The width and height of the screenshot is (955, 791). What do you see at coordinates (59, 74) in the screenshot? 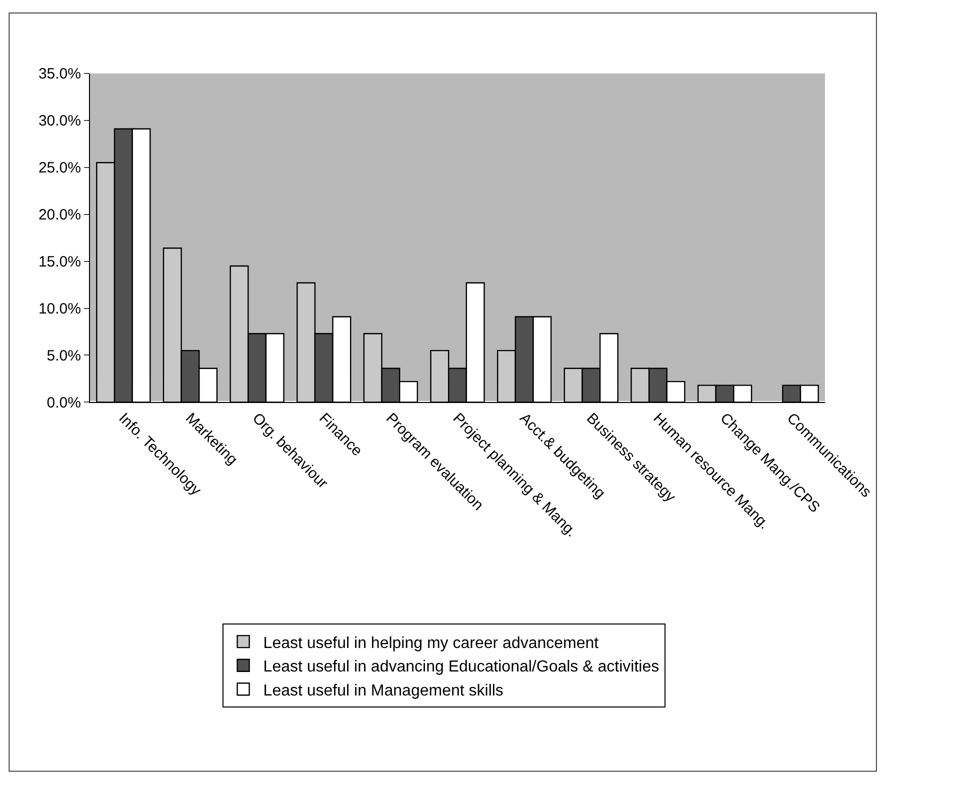
I see `y-tick-label: 35.0%` at bounding box center [59, 74].